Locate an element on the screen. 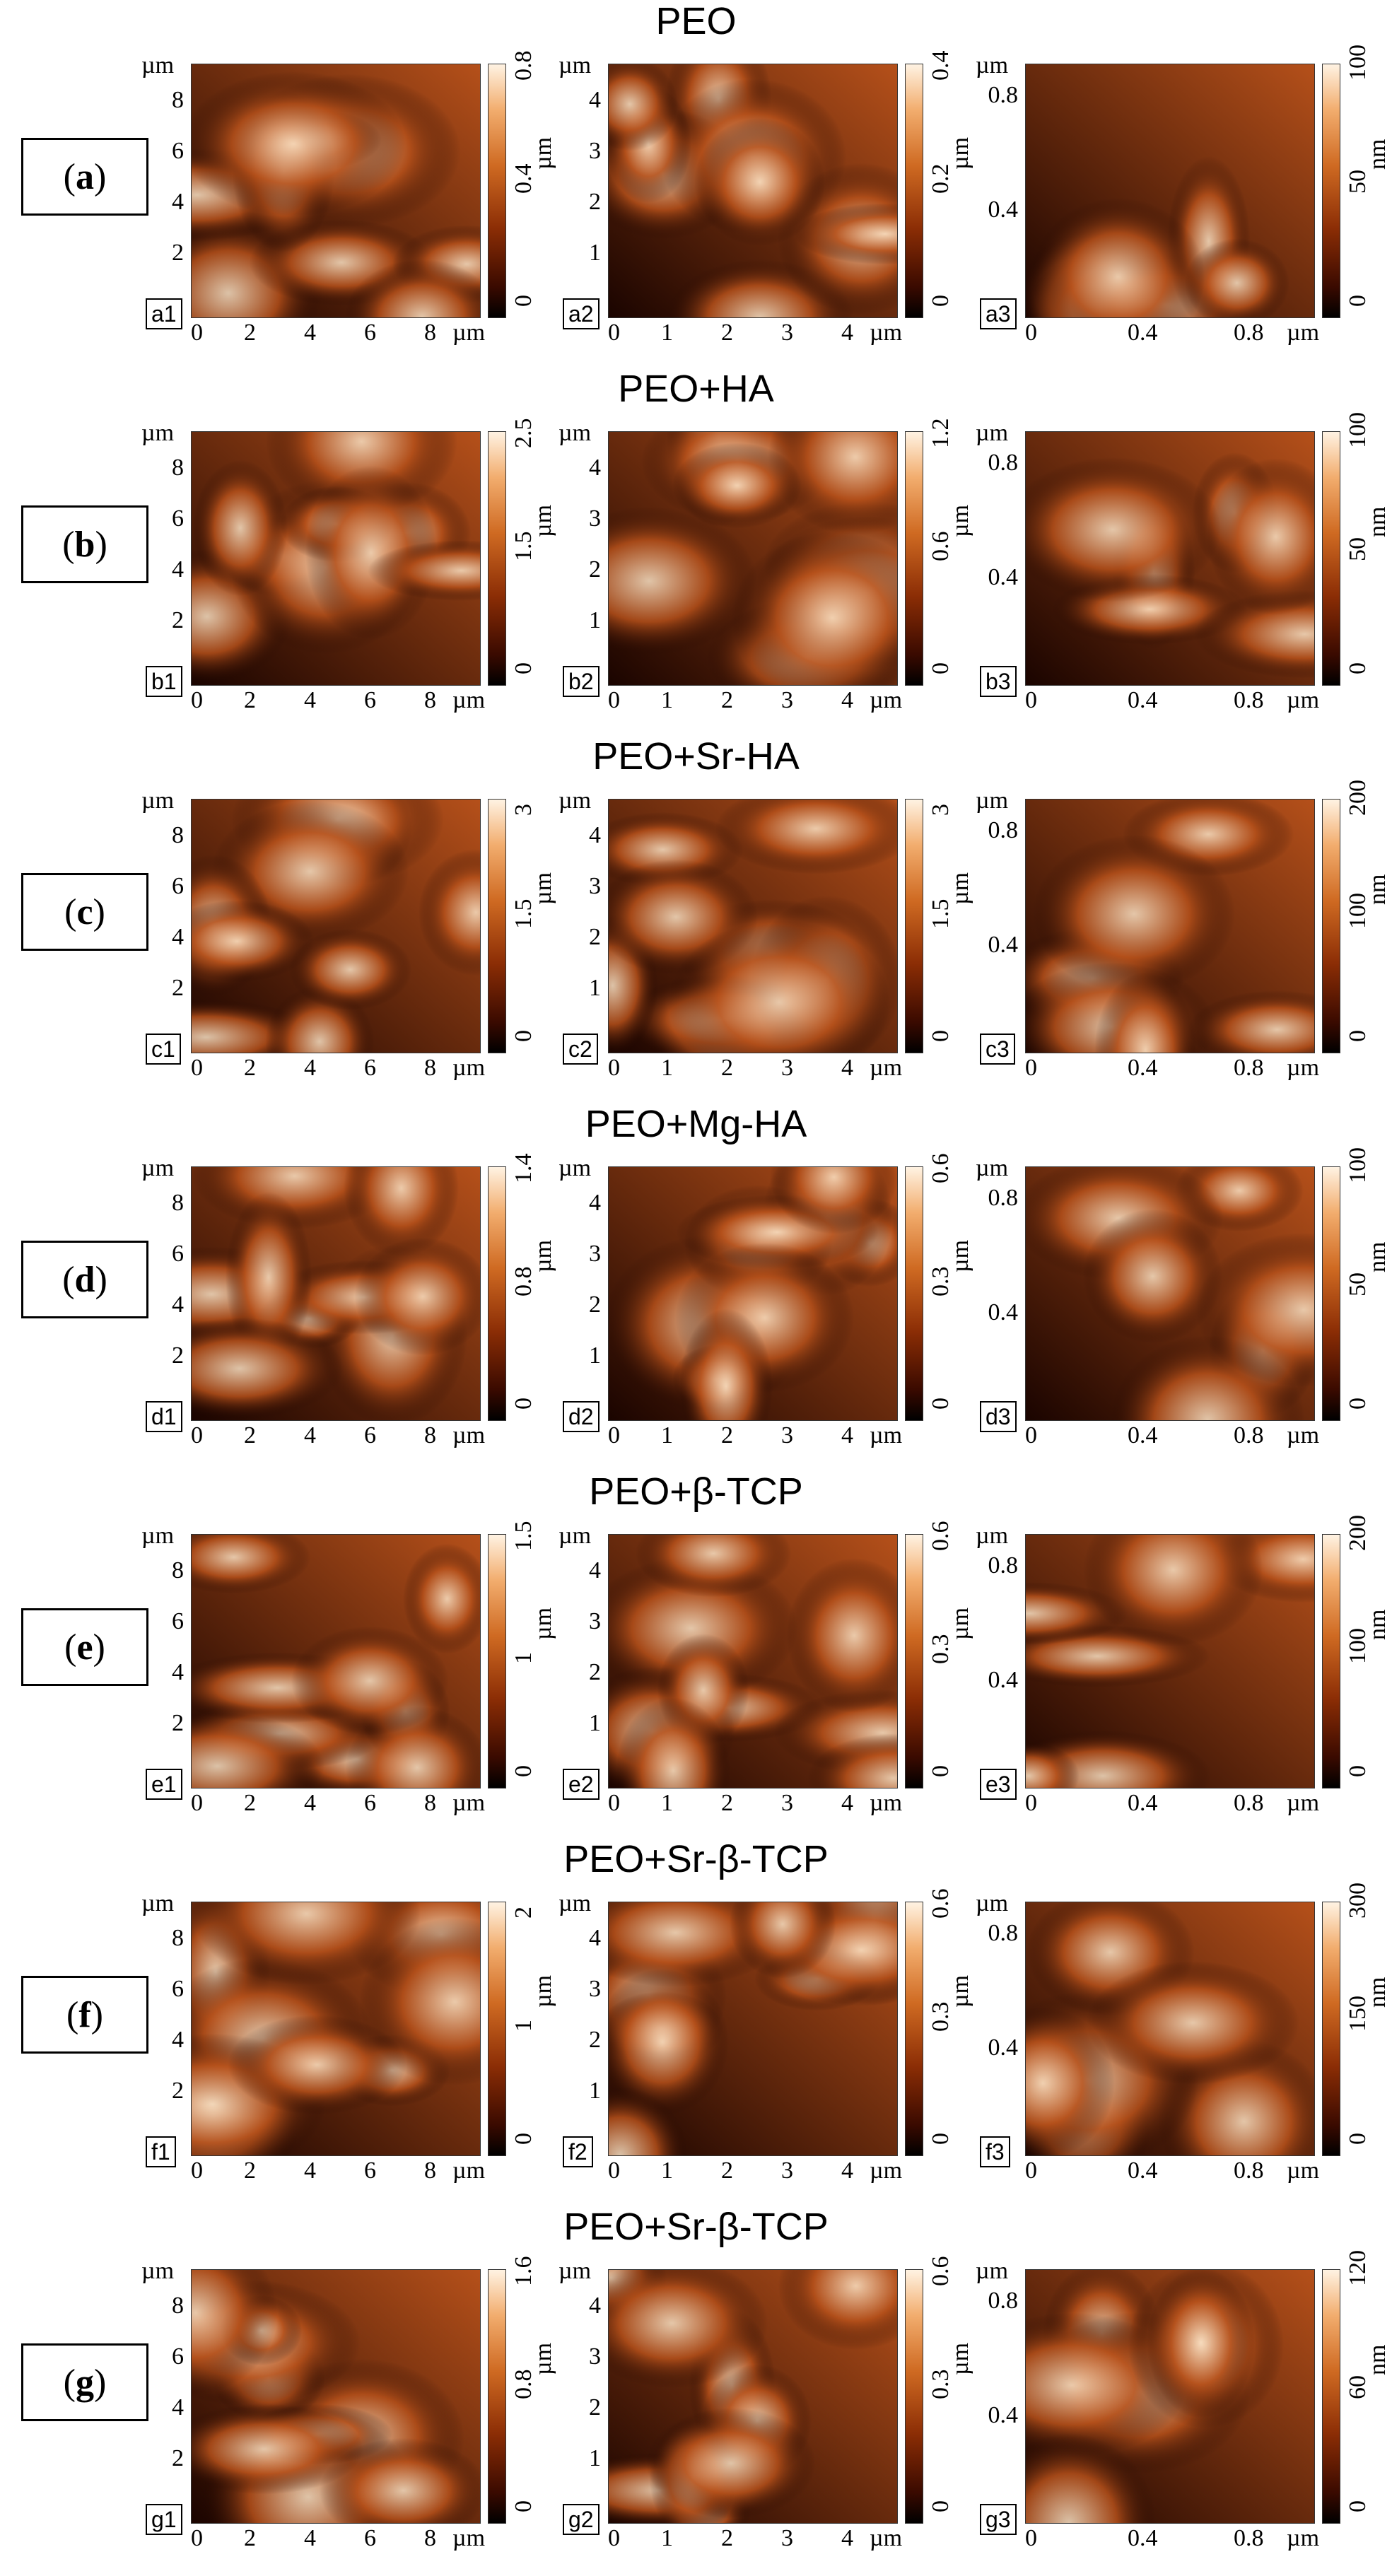 The width and height of the screenshot is (1392, 2576). afm-panel-c2: µm 4 3 2 1 3 1.5 0 µm 0 1 2 3 4 µm c2 is located at coordinates (755, 933).